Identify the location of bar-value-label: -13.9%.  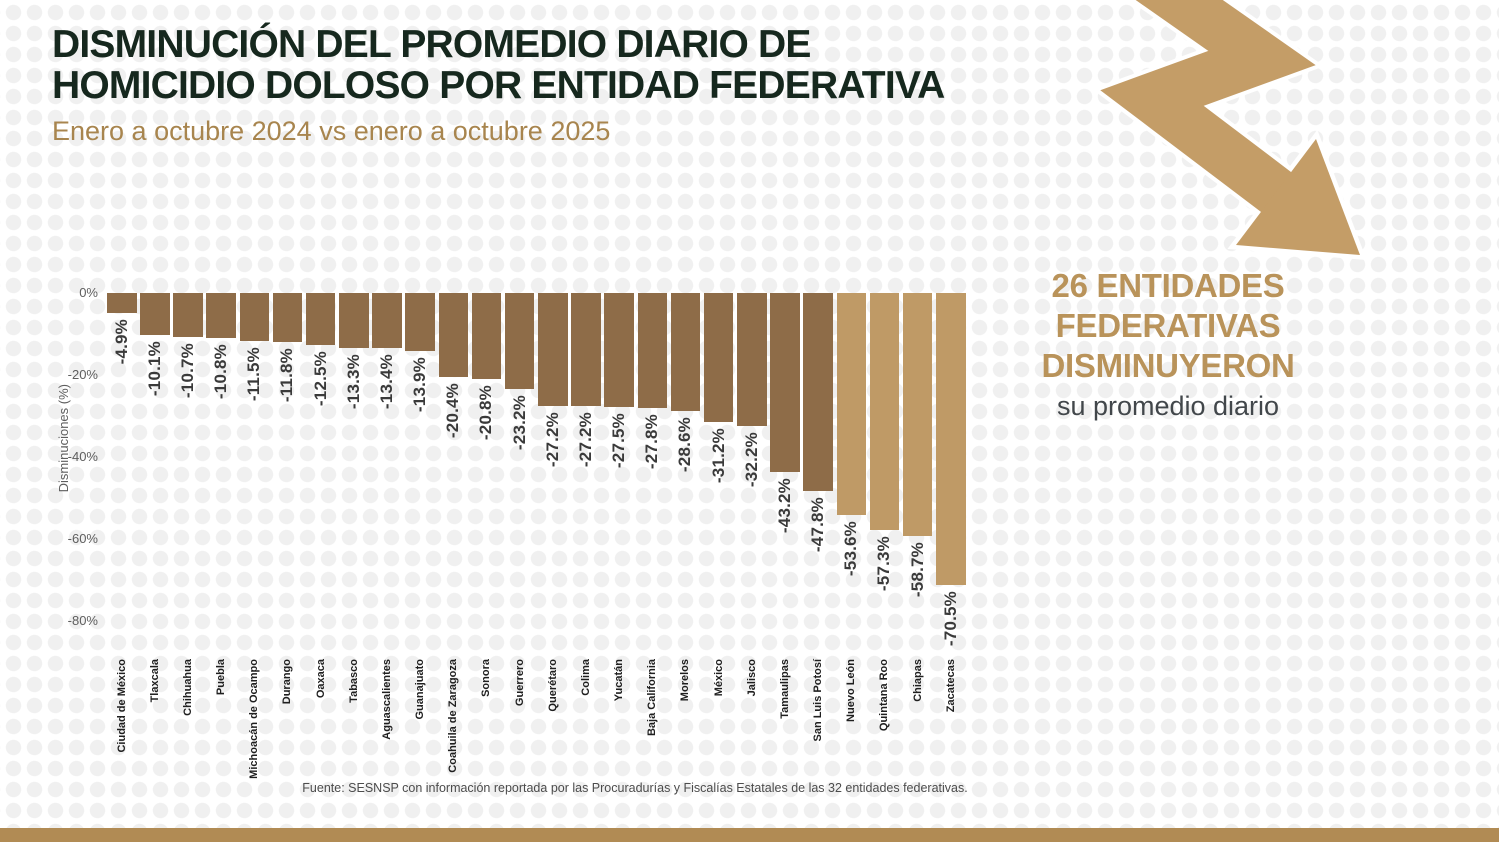
(420, 384).